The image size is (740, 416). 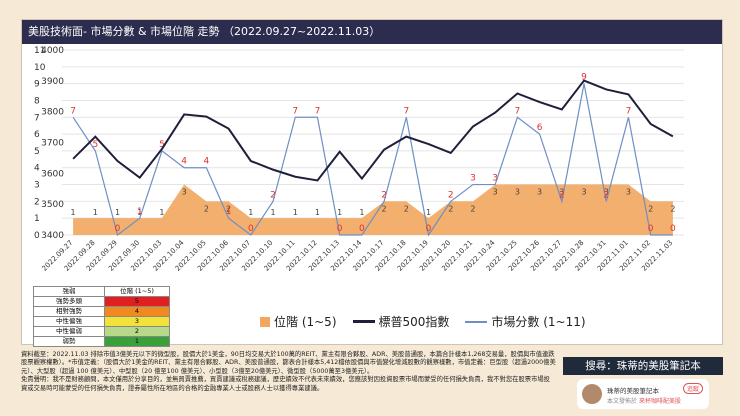 What do you see at coordinates (473, 179) in the screenshot?
I see `score-value-label: 3` at bounding box center [473, 179].